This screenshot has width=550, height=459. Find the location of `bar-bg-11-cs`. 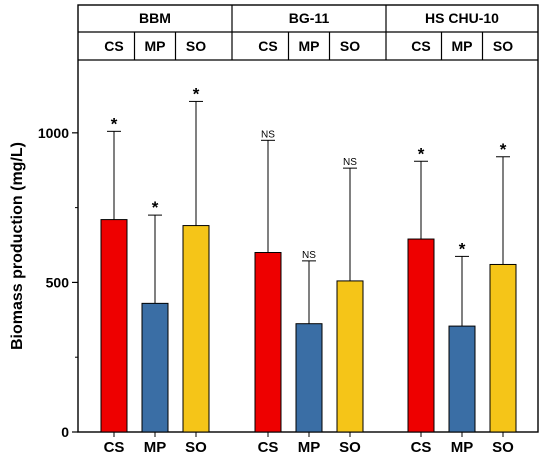

bar-bg-11-cs is located at coordinates (268, 342).